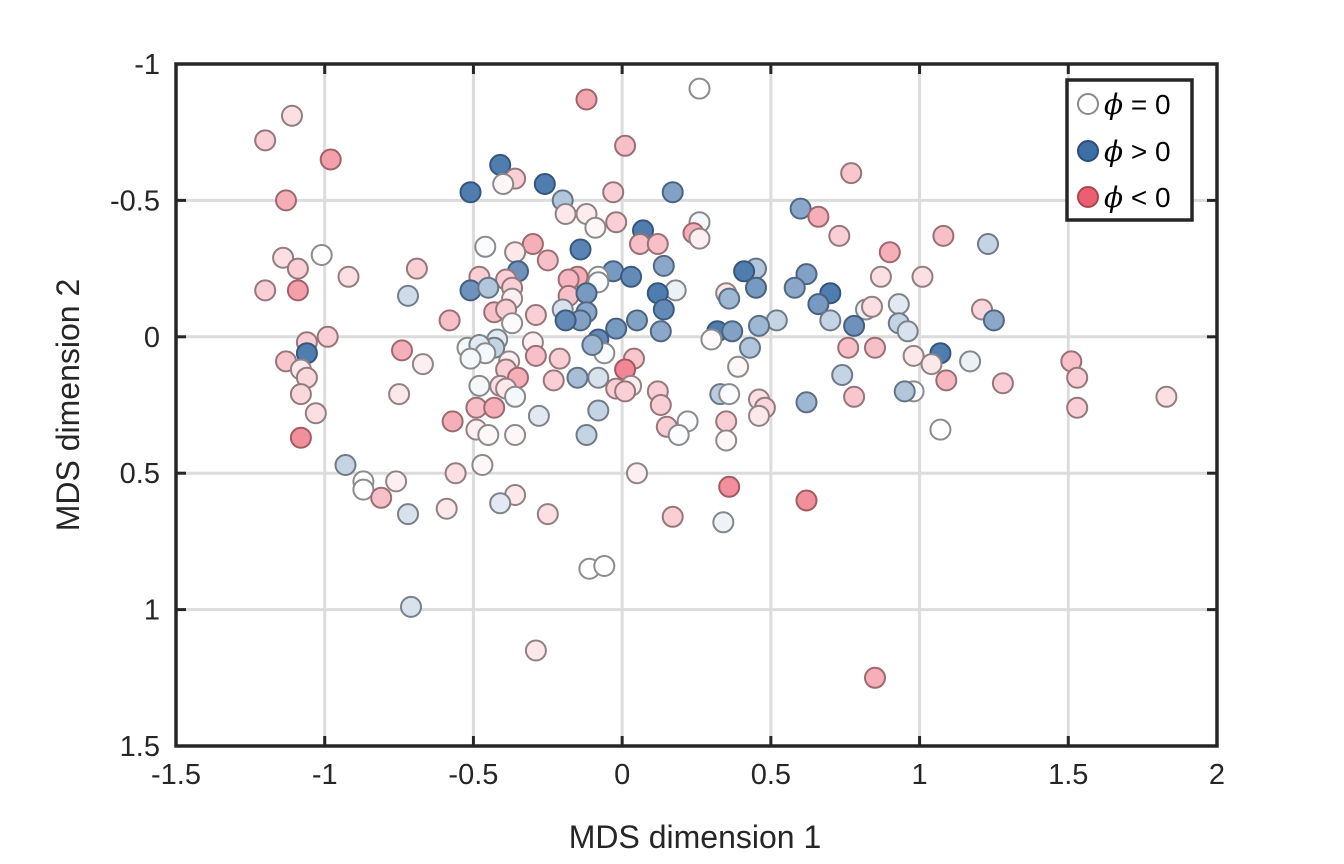  What do you see at coordinates (1217, 775) in the screenshot?
I see `x-tick-label: 2` at bounding box center [1217, 775].